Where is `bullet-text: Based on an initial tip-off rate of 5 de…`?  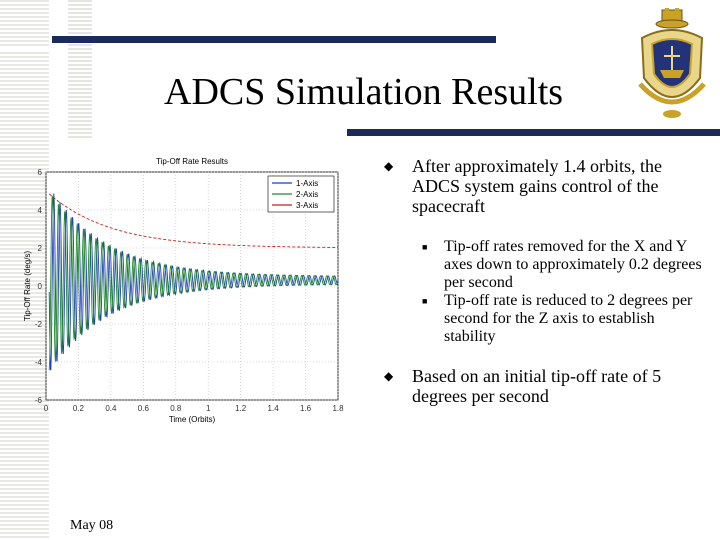 bullet-text: Based on an initial tip-off rate of 5 de… is located at coordinates (537, 386).